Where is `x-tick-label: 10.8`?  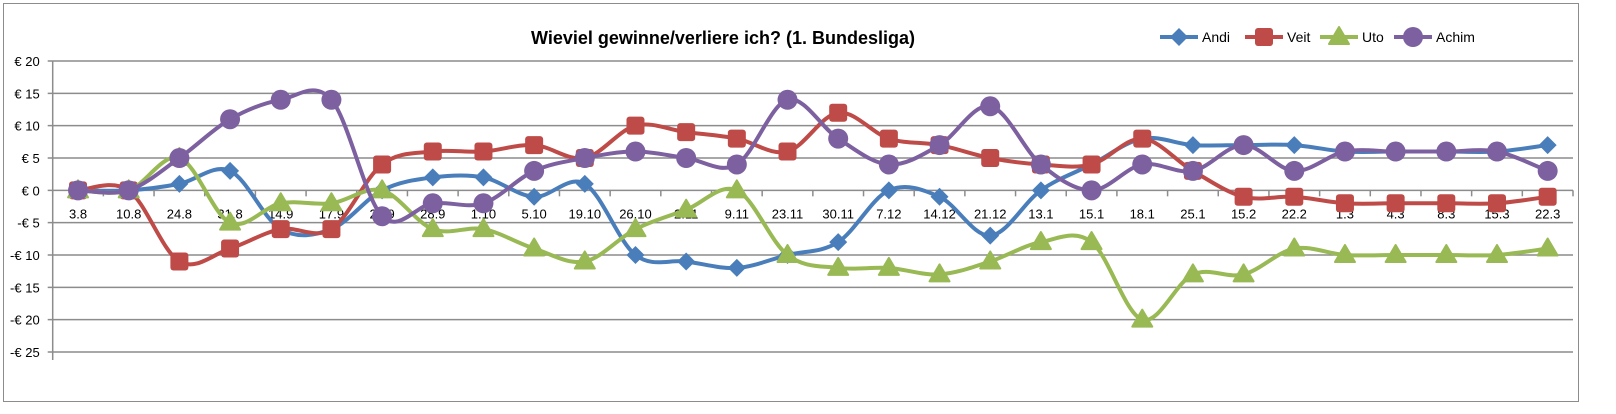 x-tick-label: 10.8 is located at coordinates (128, 213).